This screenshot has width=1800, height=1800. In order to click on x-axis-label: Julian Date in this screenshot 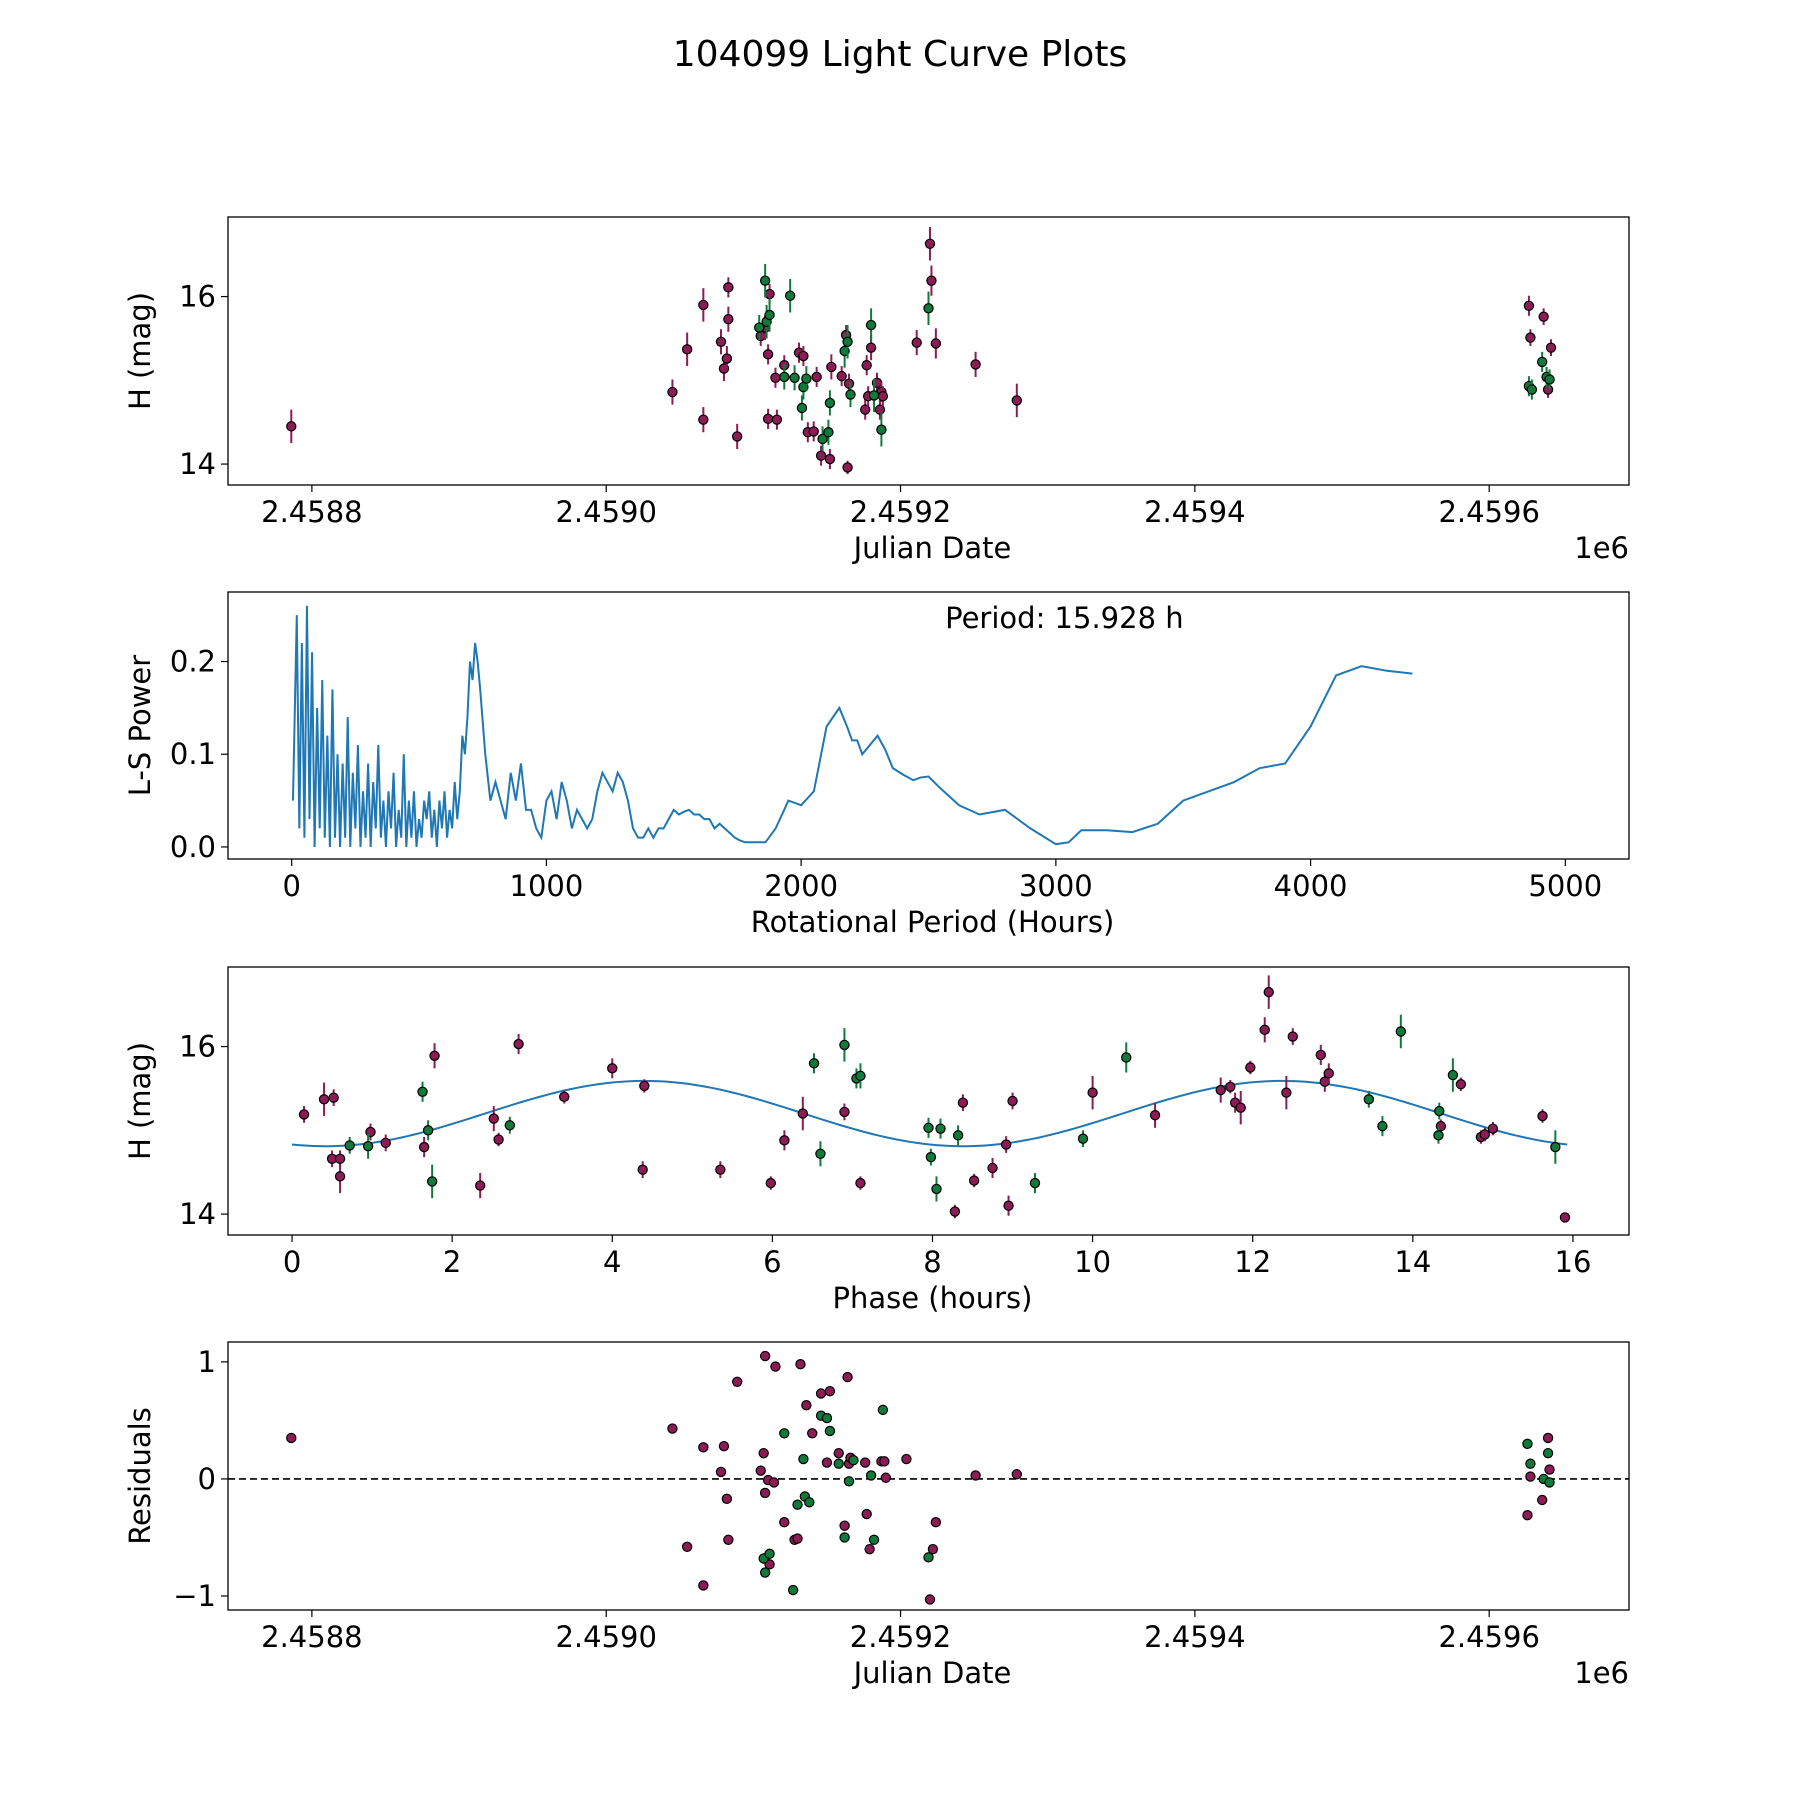, I will do `click(932, 1673)`.